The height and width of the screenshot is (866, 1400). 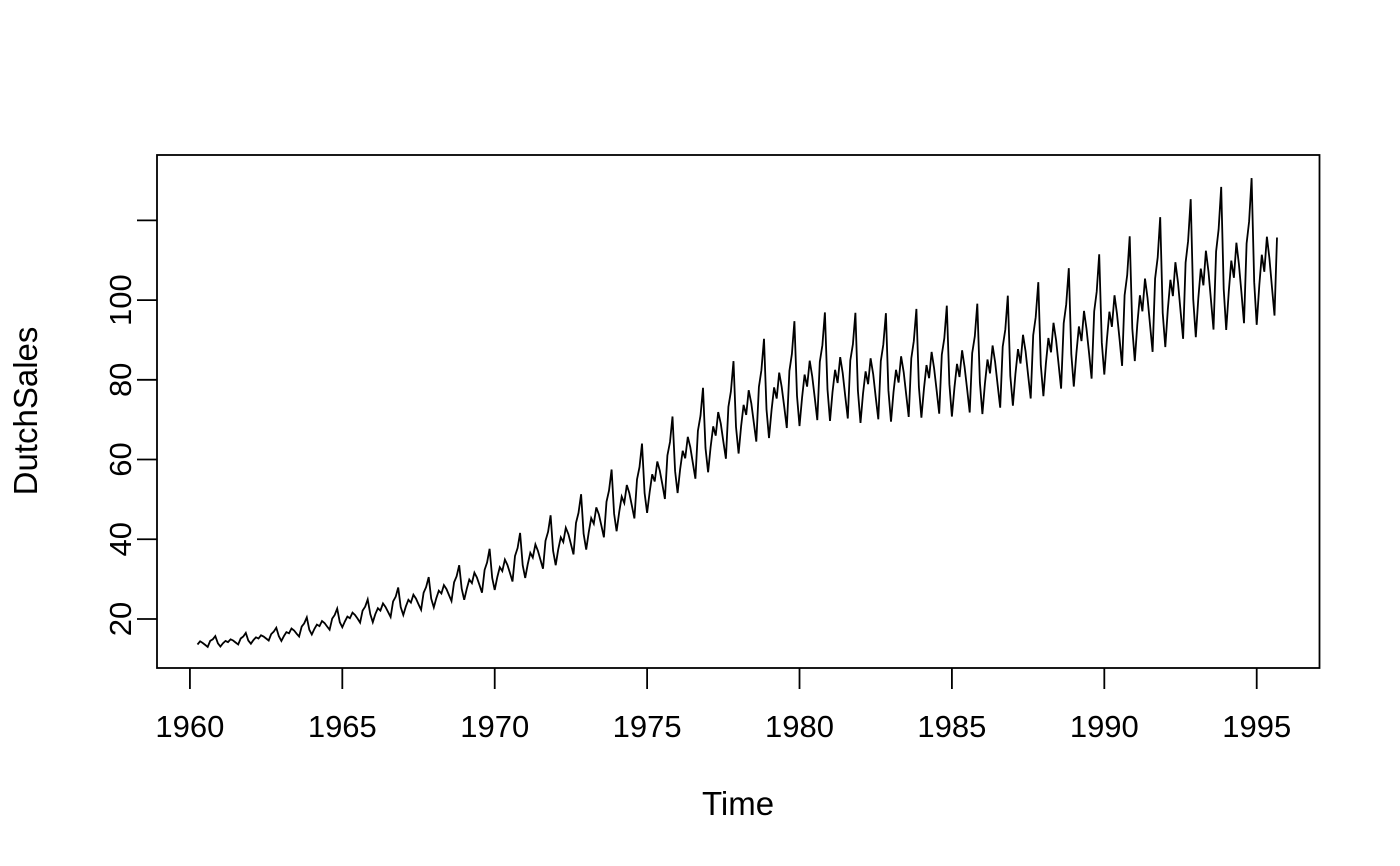 I want to click on x-tick-label: 1995, so click(x=1256, y=726).